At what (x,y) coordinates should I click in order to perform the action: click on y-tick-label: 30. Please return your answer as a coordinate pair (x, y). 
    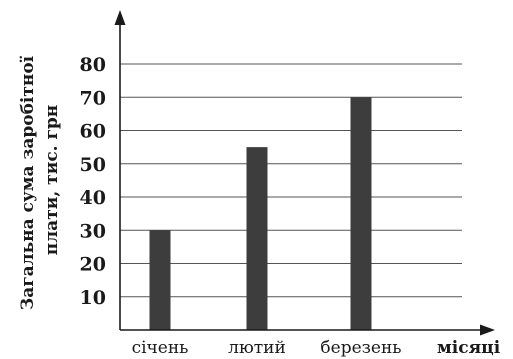
    Looking at the image, I should click on (93, 231).